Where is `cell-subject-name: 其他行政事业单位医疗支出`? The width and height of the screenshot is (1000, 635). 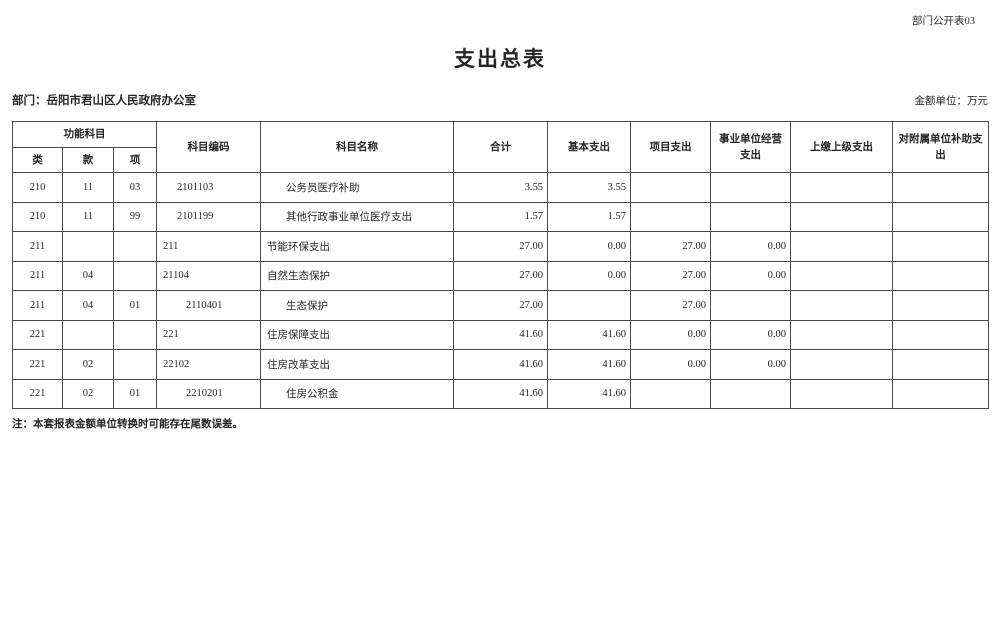 cell-subject-name: 其他行政事业单位医疗支出 is located at coordinates (357, 216).